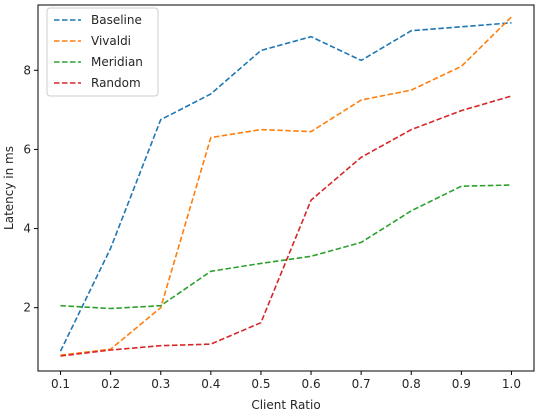 The width and height of the screenshot is (537, 412). I want to click on x-tick-label: 0.7, so click(361, 384).